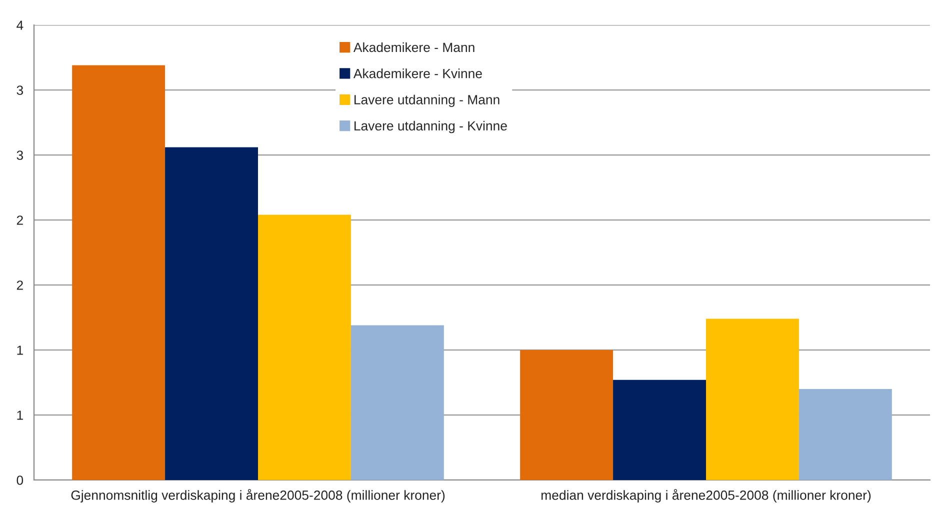  What do you see at coordinates (706, 495) in the screenshot?
I see `x-tick-label: median verdiskaping i årene2005-2008 (millioner kroner)` at bounding box center [706, 495].